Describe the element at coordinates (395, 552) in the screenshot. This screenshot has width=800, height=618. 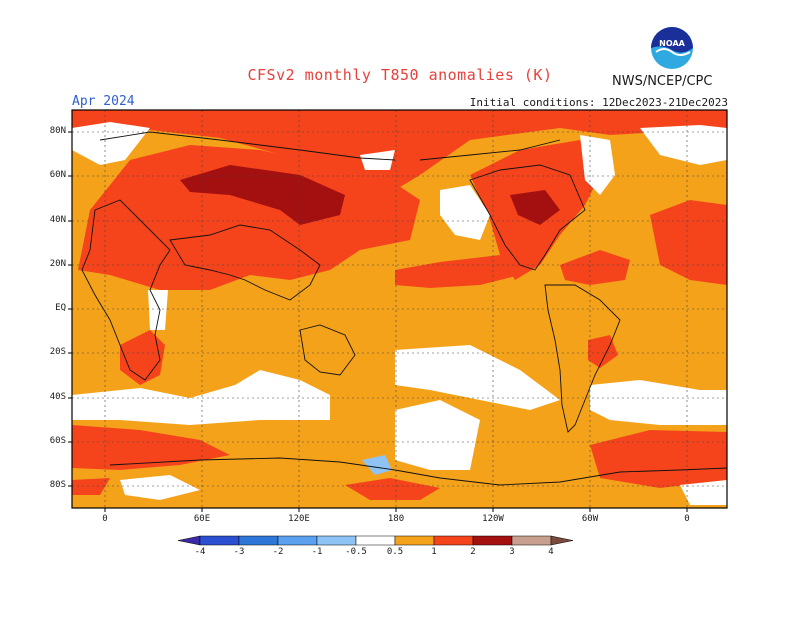
I see `colorbar-level-label: 0.5` at that location.